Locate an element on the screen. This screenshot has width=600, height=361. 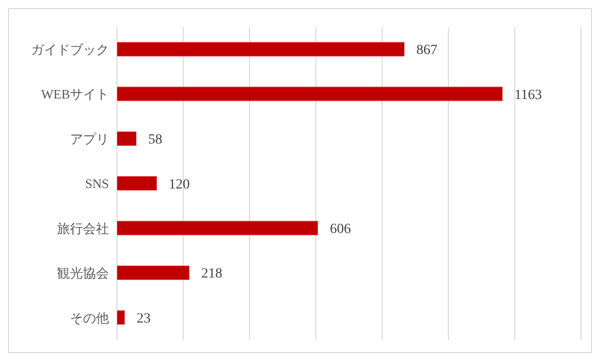
data-label: 58 is located at coordinates (155, 140).